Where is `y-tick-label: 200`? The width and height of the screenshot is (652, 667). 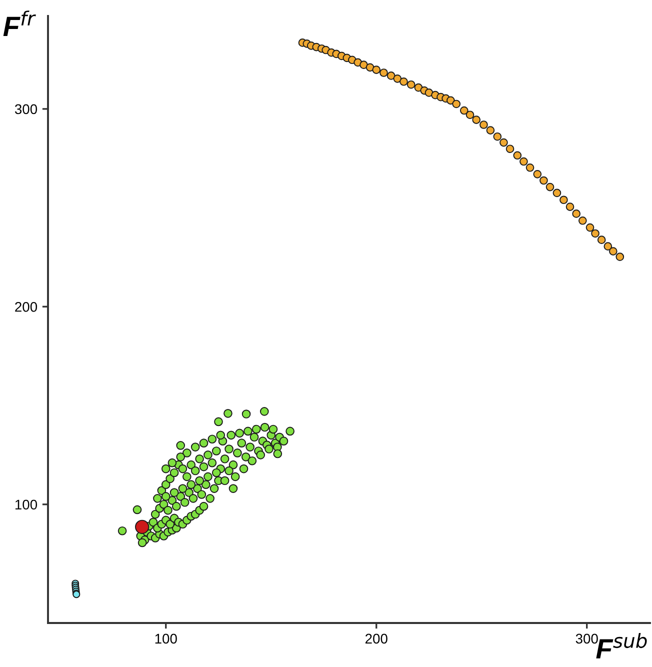 y-tick-label: 200 is located at coordinates (26, 307).